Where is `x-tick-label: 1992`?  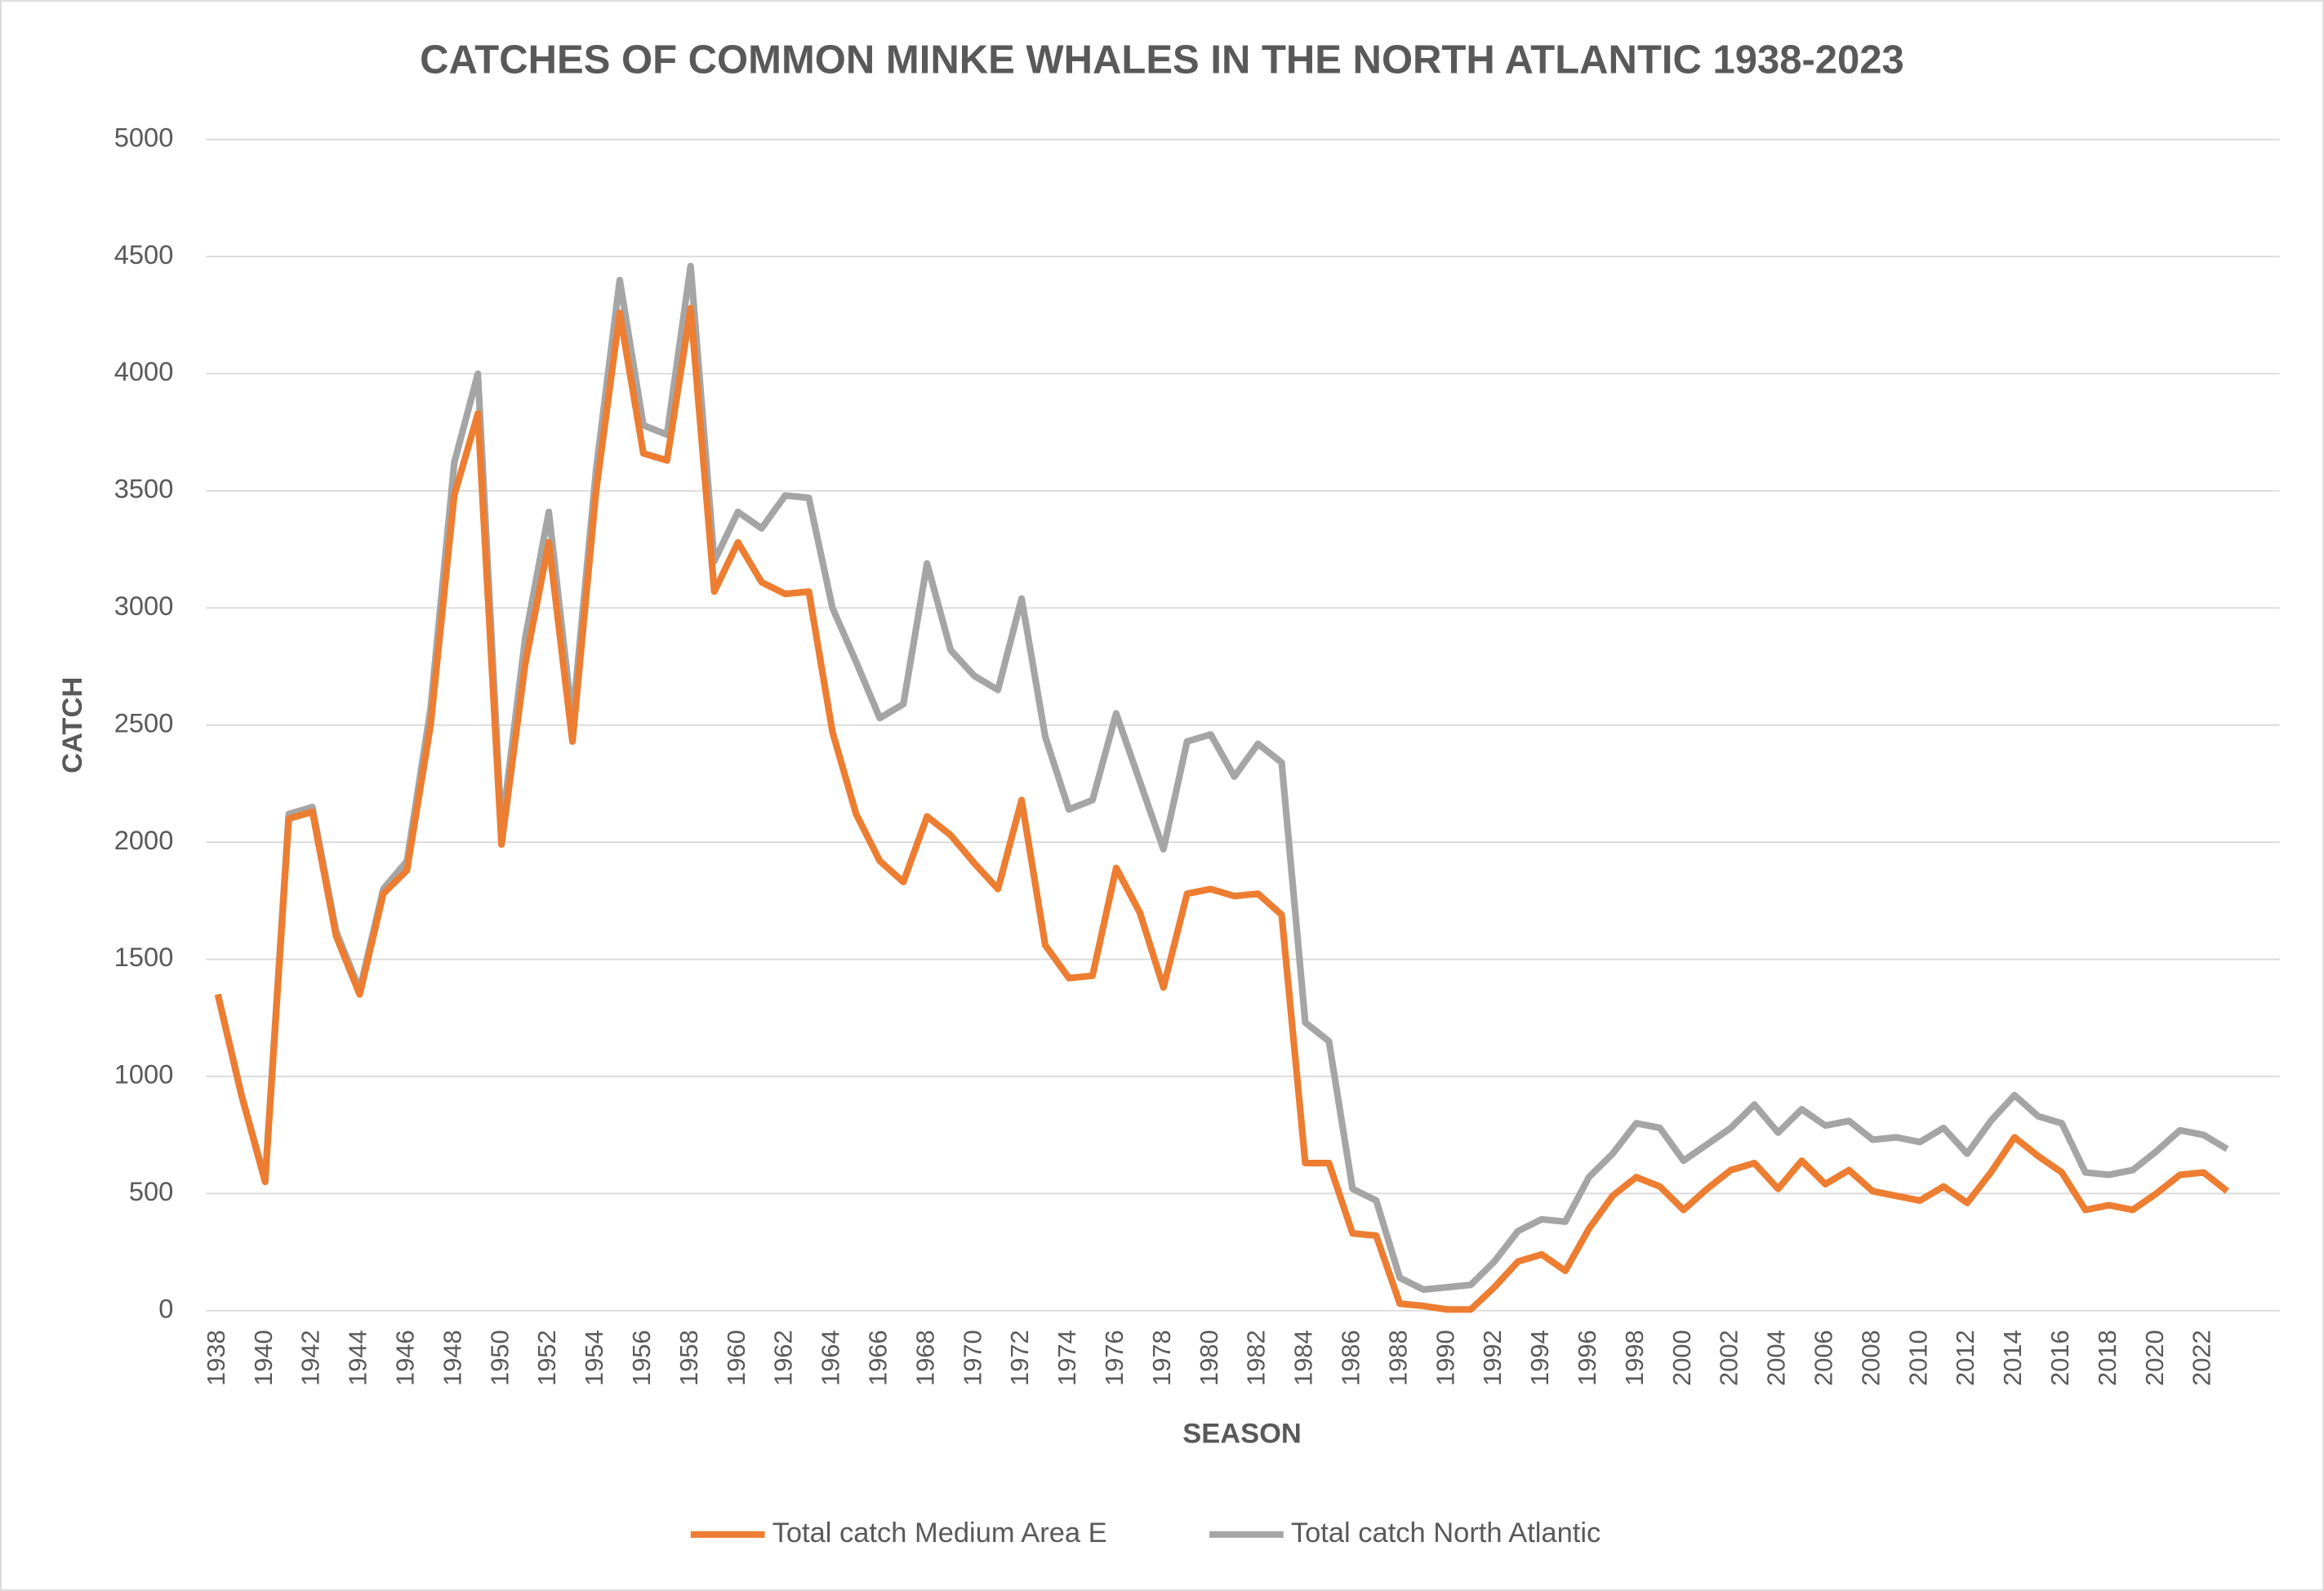 x-tick-label: 1992 is located at coordinates (1492, 1358).